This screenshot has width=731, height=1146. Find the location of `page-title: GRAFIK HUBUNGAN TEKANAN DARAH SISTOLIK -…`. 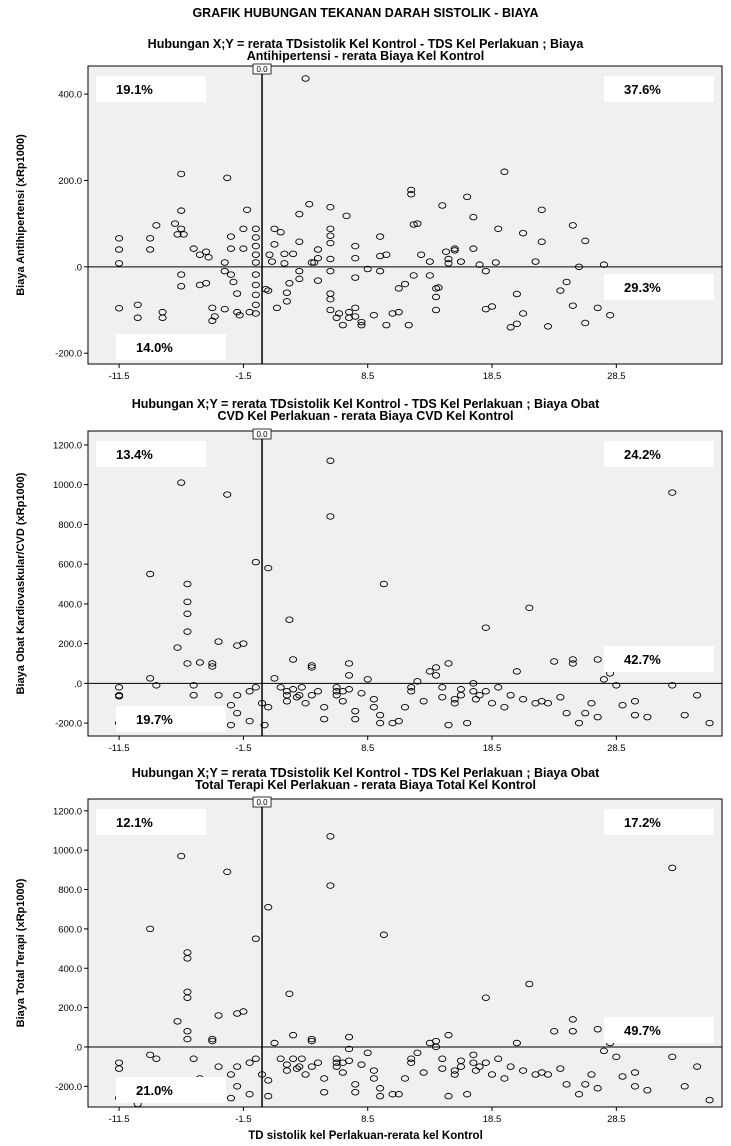

page-title: GRAFIK HUBUNGAN TEKANAN DARAH SISTOLIK -… is located at coordinates (365, 13).